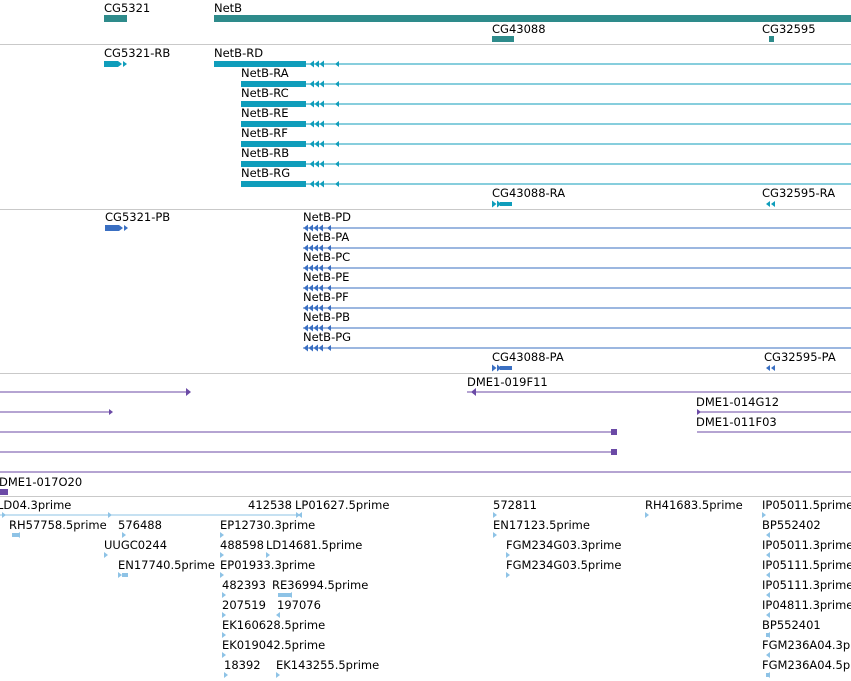 The width and height of the screenshot is (851, 681). I want to click on gene-label: CG43088, so click(519, 29).